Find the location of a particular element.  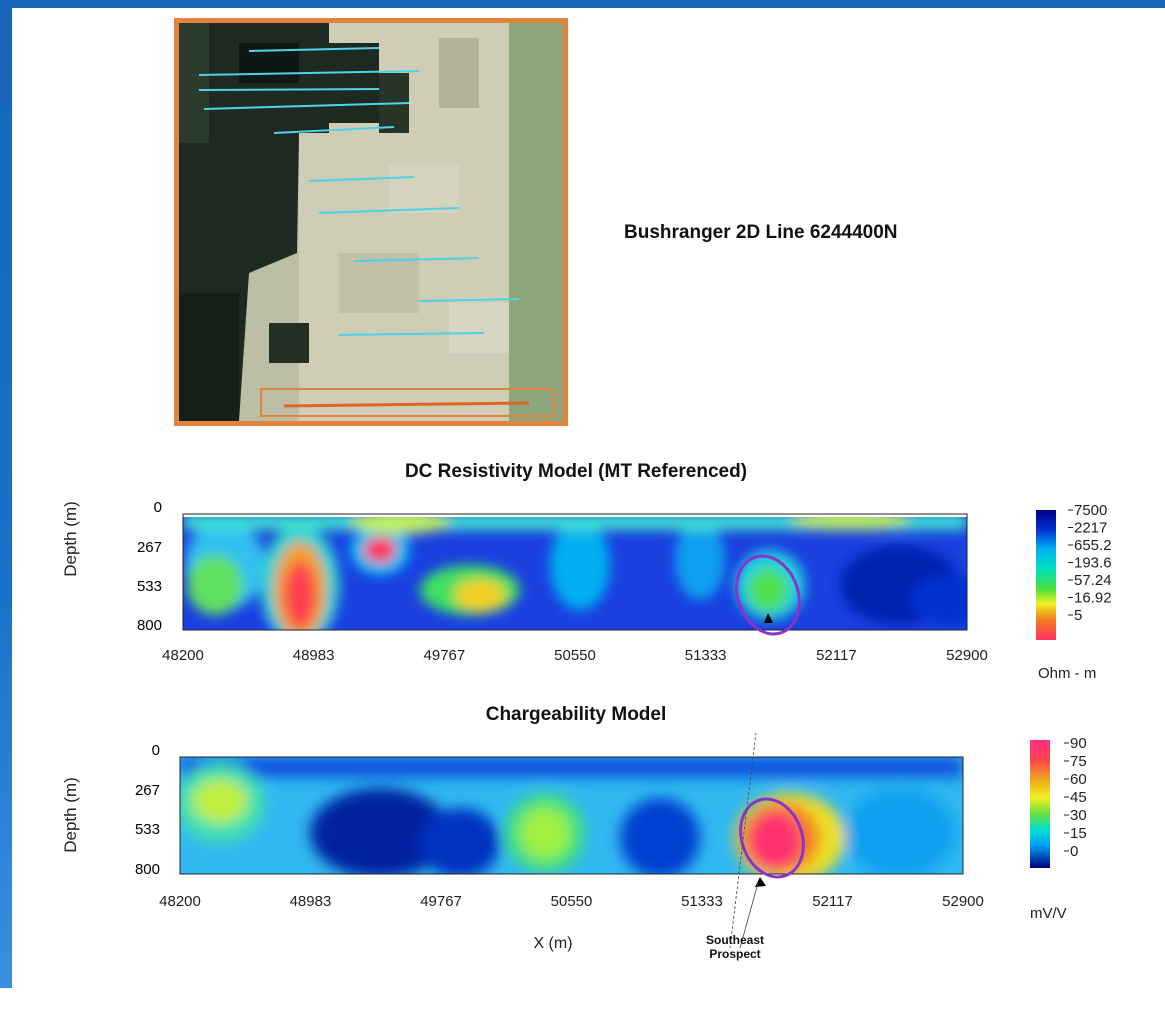

res-cbar-label-5: 16.92 is located at coordinates (1093, 598).